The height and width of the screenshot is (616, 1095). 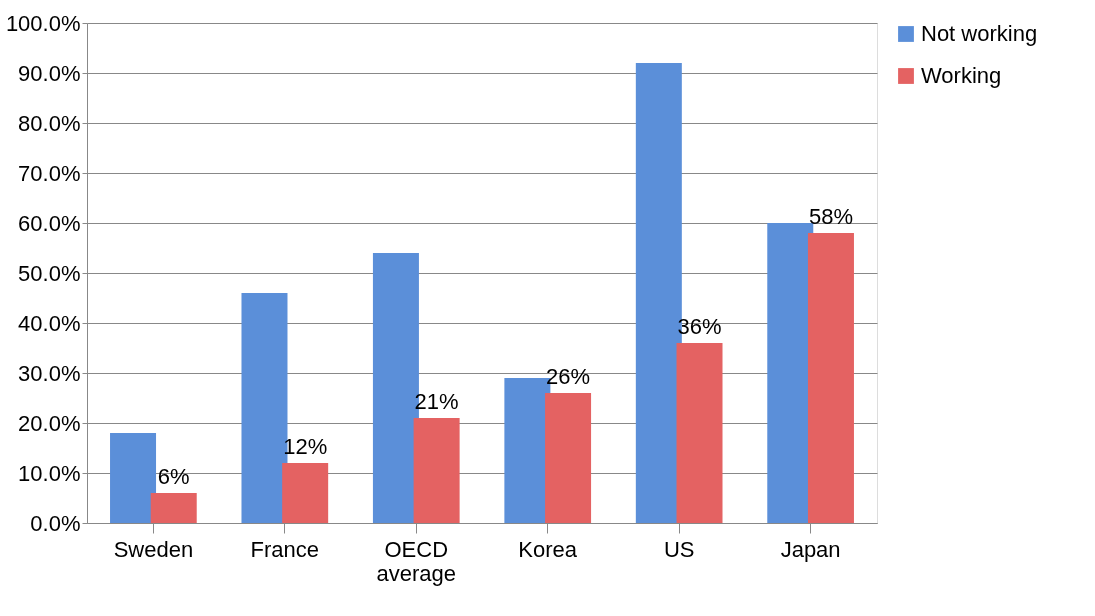 I want to click on x-tick-label: Korea, so click(x=548, y=549).